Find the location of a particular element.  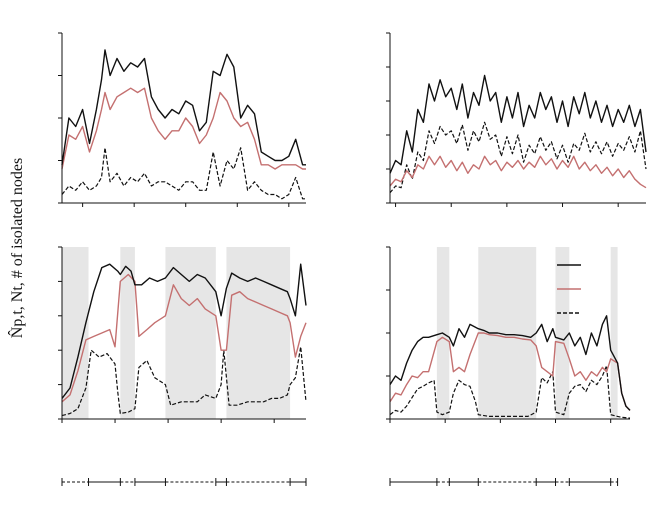

y-axis-label: N̂p,t, Nt, # of isolated nodes is located at coordinates (16, 248).